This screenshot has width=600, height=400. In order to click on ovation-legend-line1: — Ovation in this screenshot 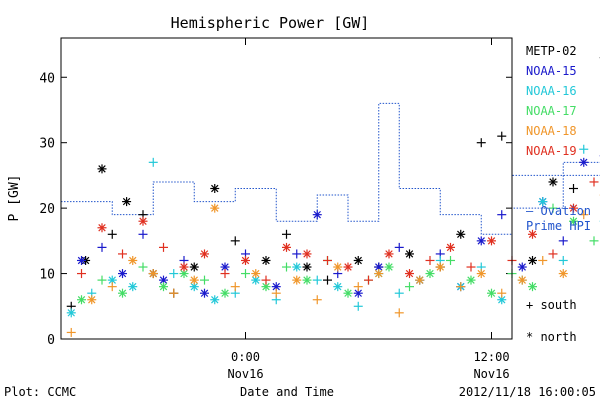, I will do `click(558, 211)`.